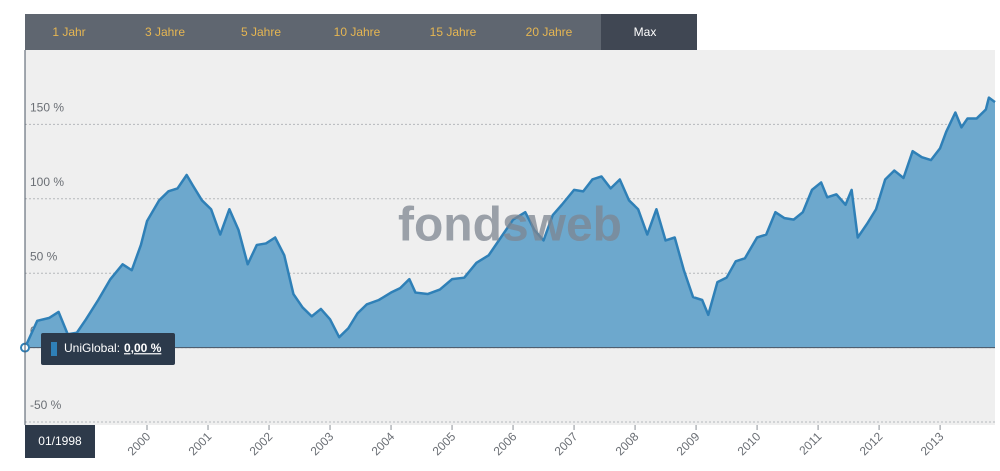 The height and width of the screenshot is (471, 1000). What do you see at coordinates (68, 32) in the screenshot?
I see `tab-label: 1 Jahr` at bounding box center [68, 32].